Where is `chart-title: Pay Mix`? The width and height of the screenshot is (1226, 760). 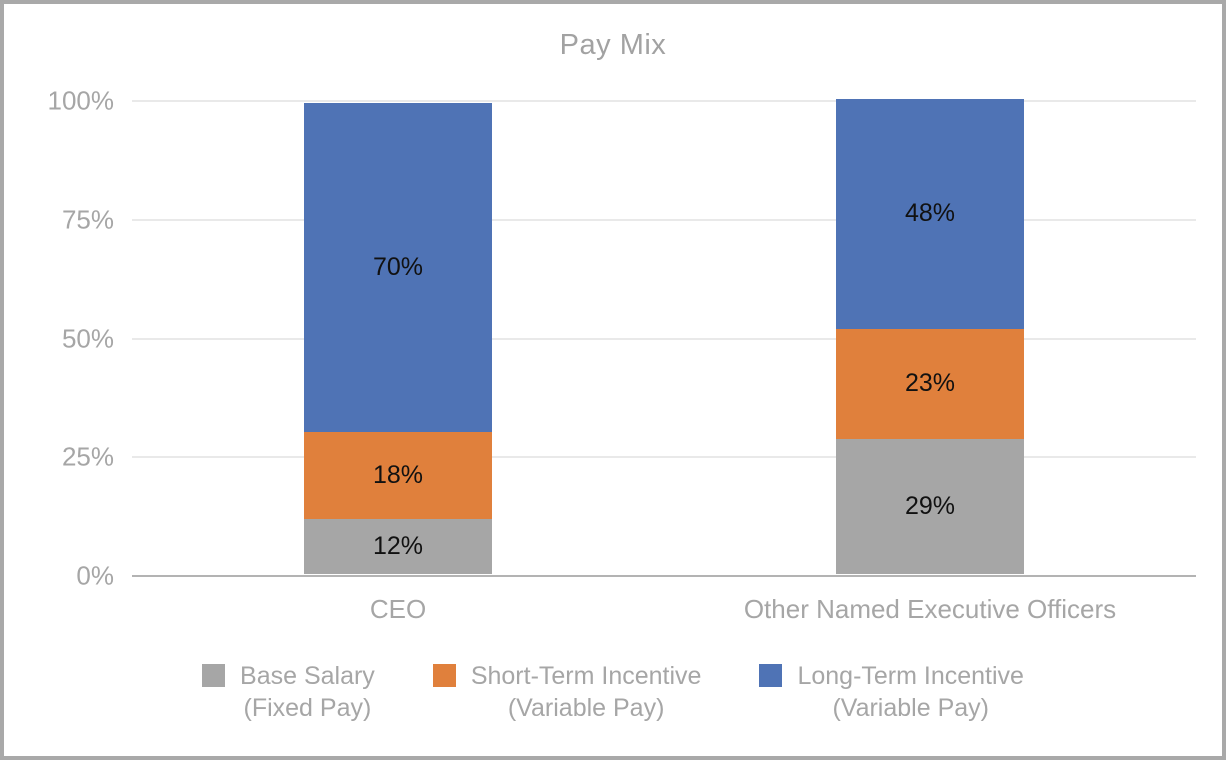 chart-title: Pay Mix is located at coordinates (613, 45).